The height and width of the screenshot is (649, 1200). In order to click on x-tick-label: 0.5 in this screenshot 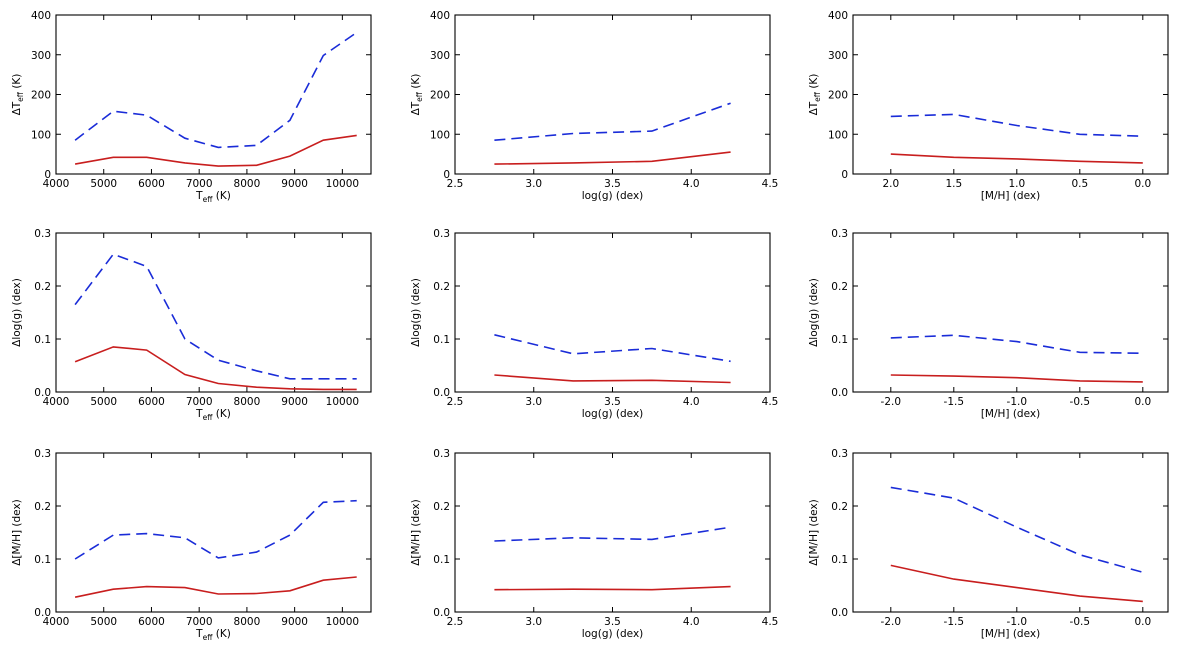, I will do `click(1079, 184)`.